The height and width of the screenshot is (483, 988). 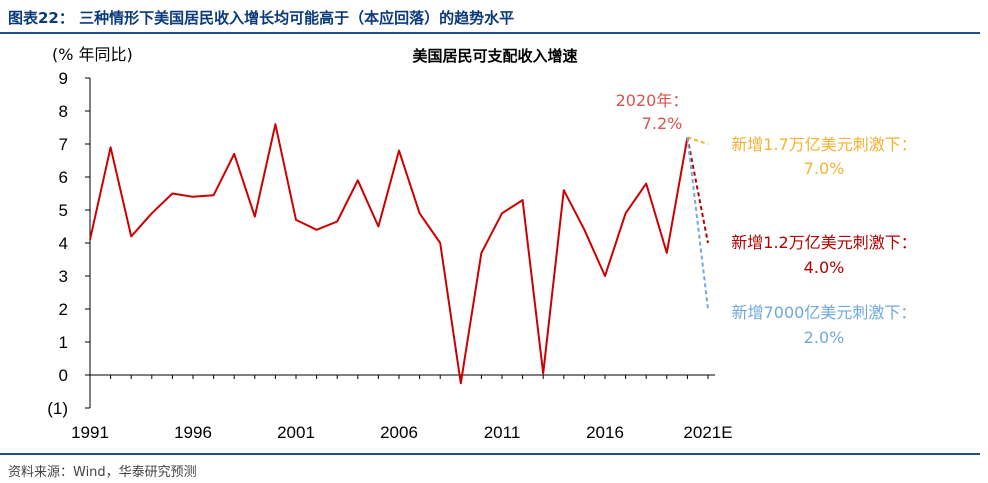 I want to click on scenario-value: 7.0%, so click(x=824, y=168).